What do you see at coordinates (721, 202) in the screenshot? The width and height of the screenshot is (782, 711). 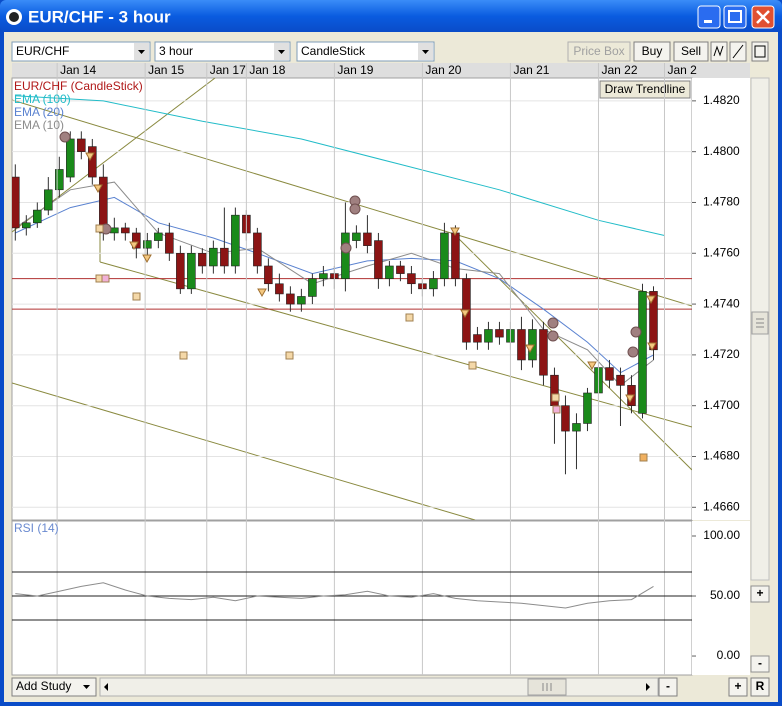 I see `y-tick-label: 1.4780` at bounding box center [721, 202].